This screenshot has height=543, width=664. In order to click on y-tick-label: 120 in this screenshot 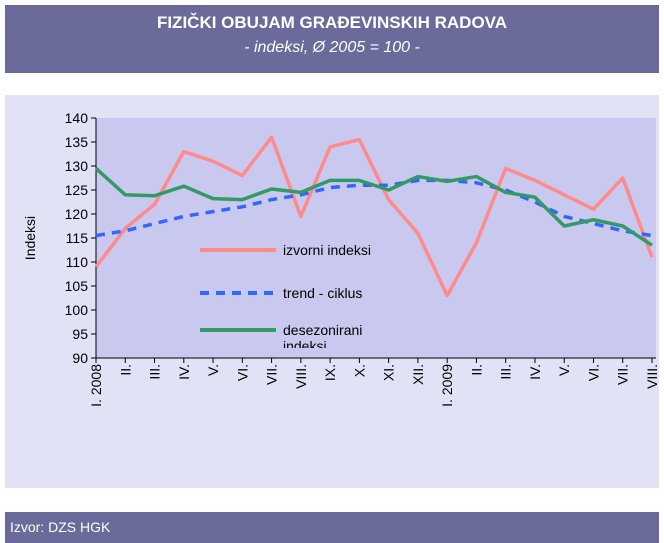, I will do `click(77, 214)`.